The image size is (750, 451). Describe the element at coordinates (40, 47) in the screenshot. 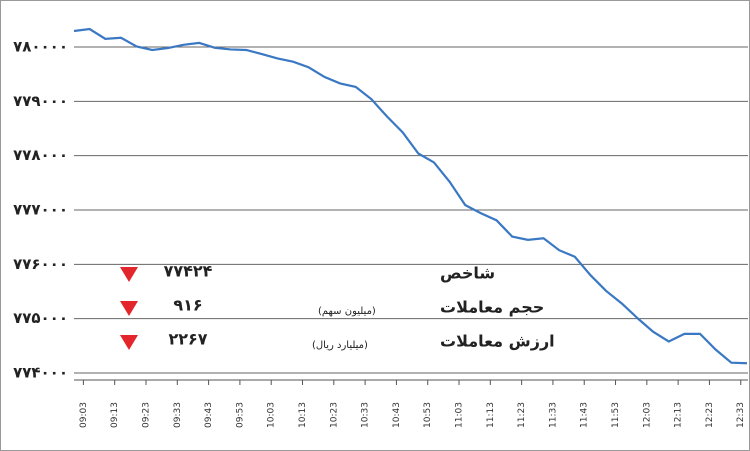

I see `y-tick-label: ۷۸۰۰۰۰` at that location.